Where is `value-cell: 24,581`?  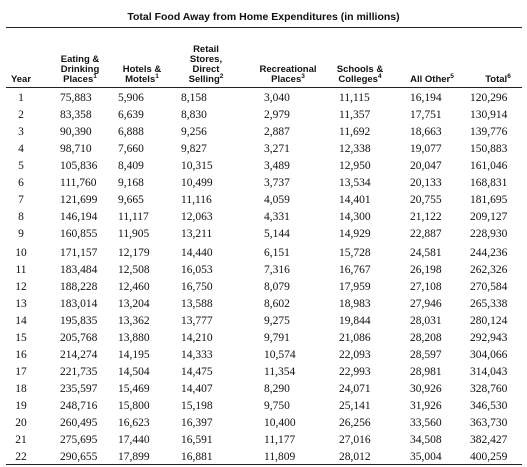 value-cell: 24,581 is located at coordinates (426, 253).